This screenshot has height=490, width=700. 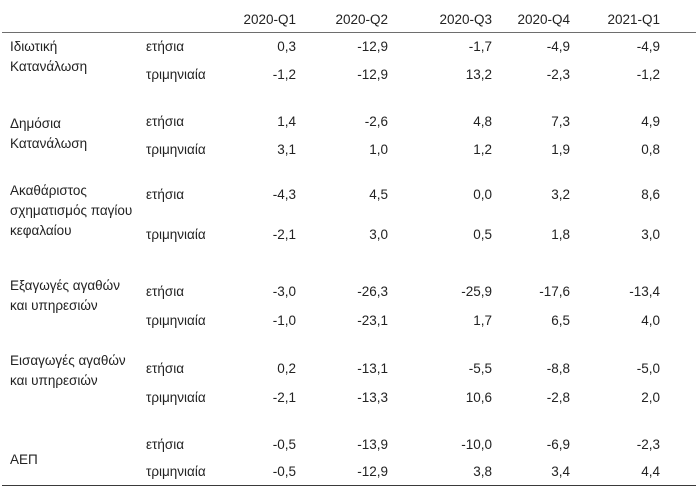 I want to click on table-cell: 4,5, so click(x=378, y=194).